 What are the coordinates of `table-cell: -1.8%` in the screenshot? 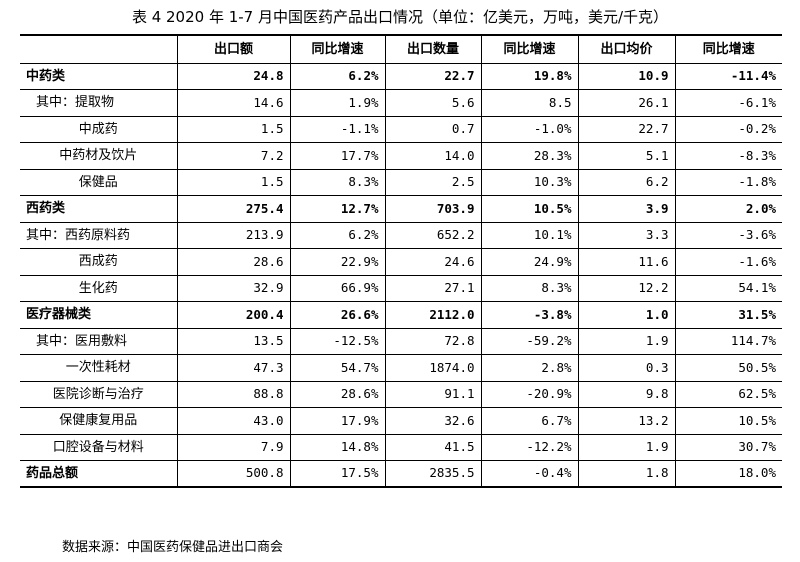 It's located at (728, 182).